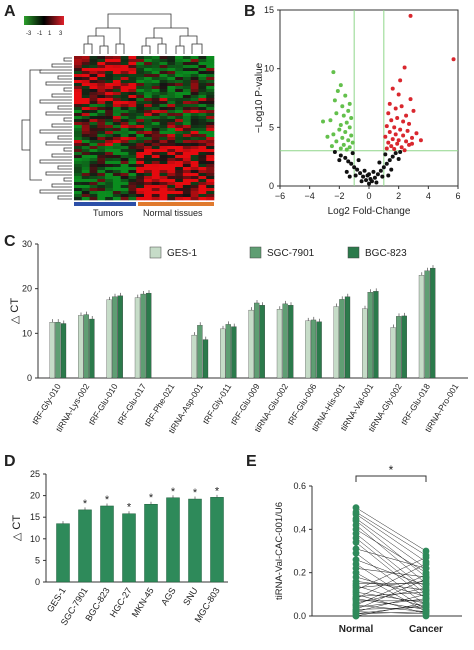 This screenshot has width=474, height=650. What do you see at coordinates (271, 127) in the screenshot?
I see `volcano-y-tick-label: 5` at bounding box center [271, 127].